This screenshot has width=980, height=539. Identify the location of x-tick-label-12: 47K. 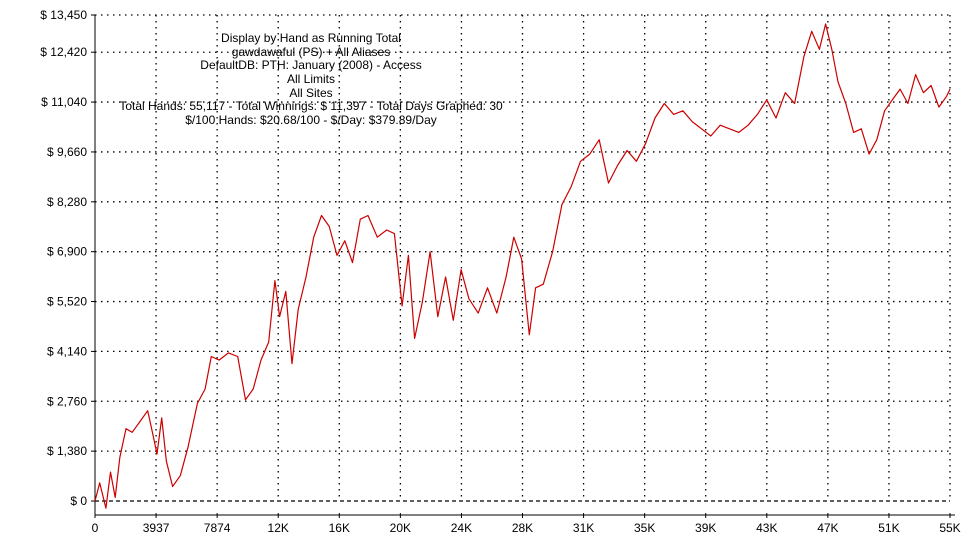
(827, 528).